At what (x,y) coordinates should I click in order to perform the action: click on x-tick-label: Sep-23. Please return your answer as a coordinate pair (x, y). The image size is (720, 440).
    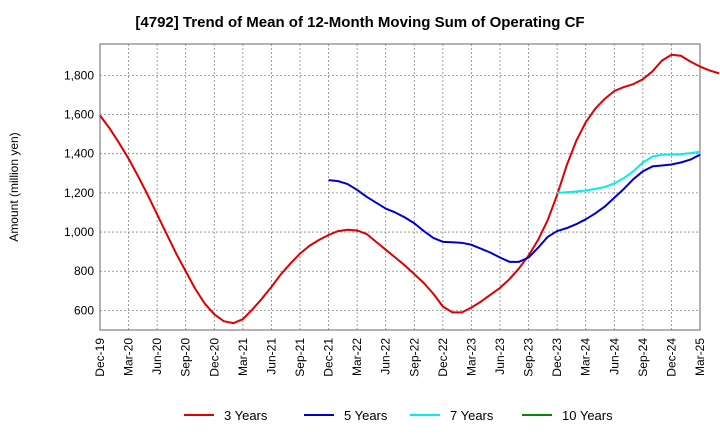
    Looking at the image, I should click on (529, 357).